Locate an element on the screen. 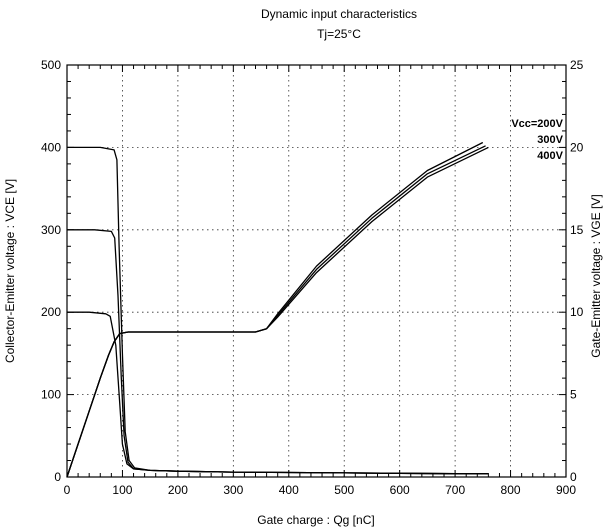  x-tick-label: 700 is located at coordinates (455, 490).